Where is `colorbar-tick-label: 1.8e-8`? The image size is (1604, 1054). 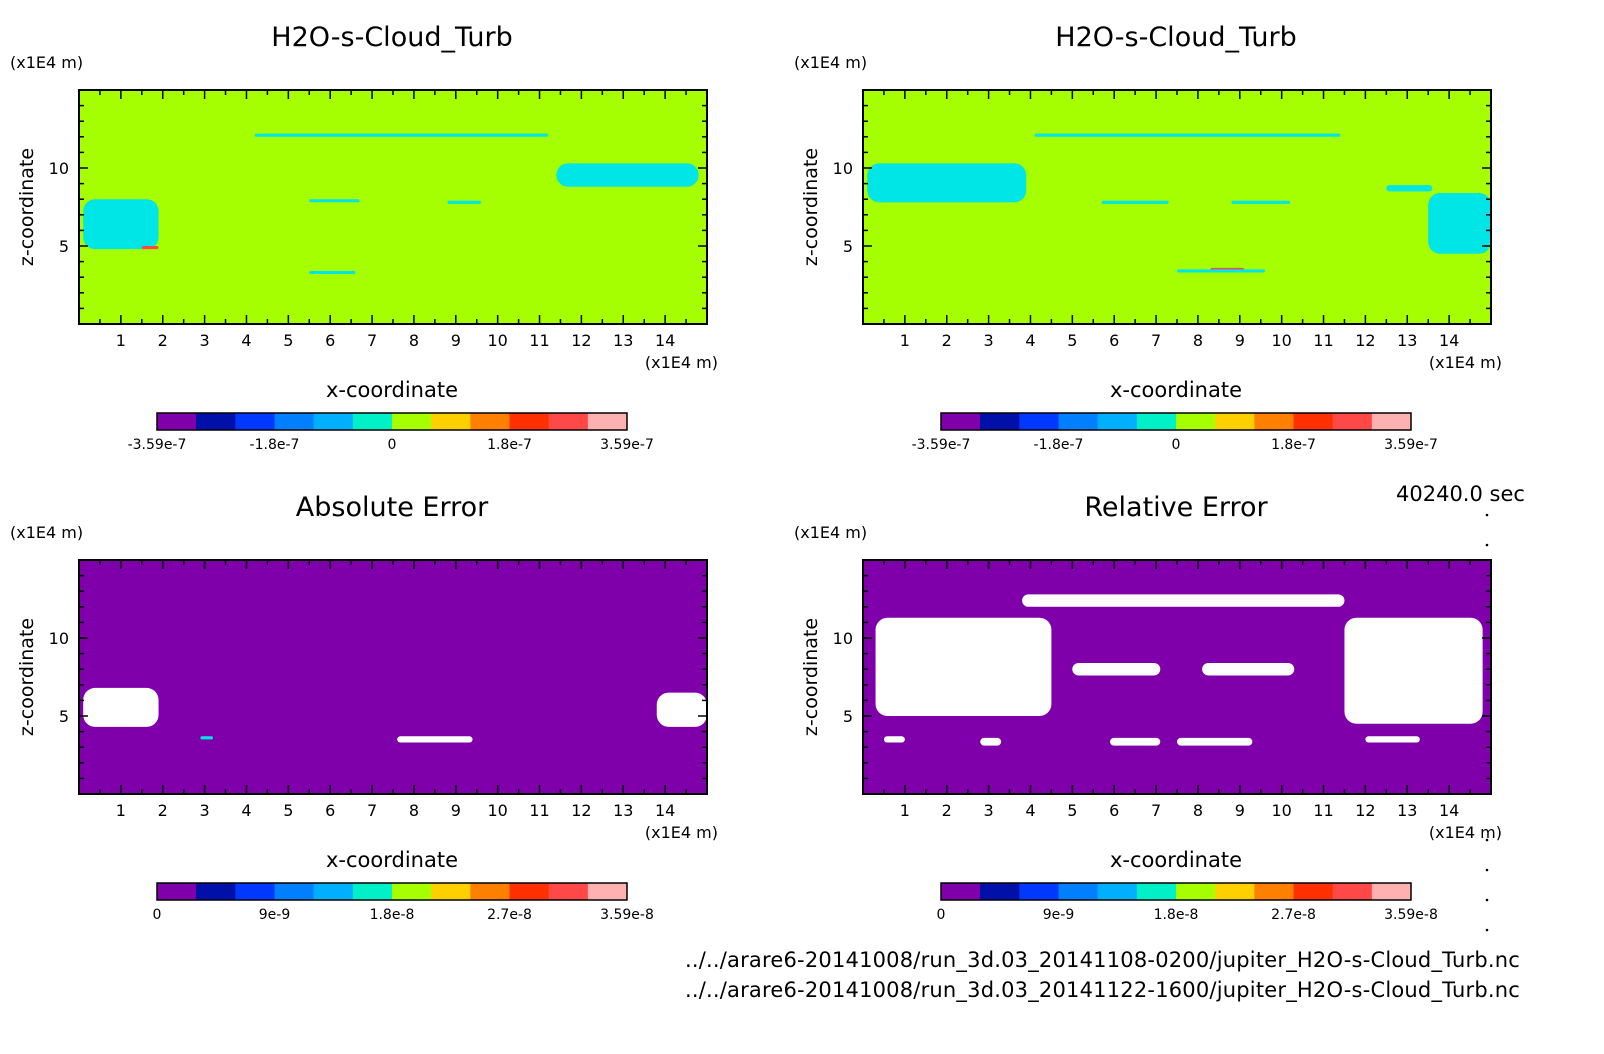 colorbar-tick-label: 1.8e-8 is located at coordinates (1176, 915).